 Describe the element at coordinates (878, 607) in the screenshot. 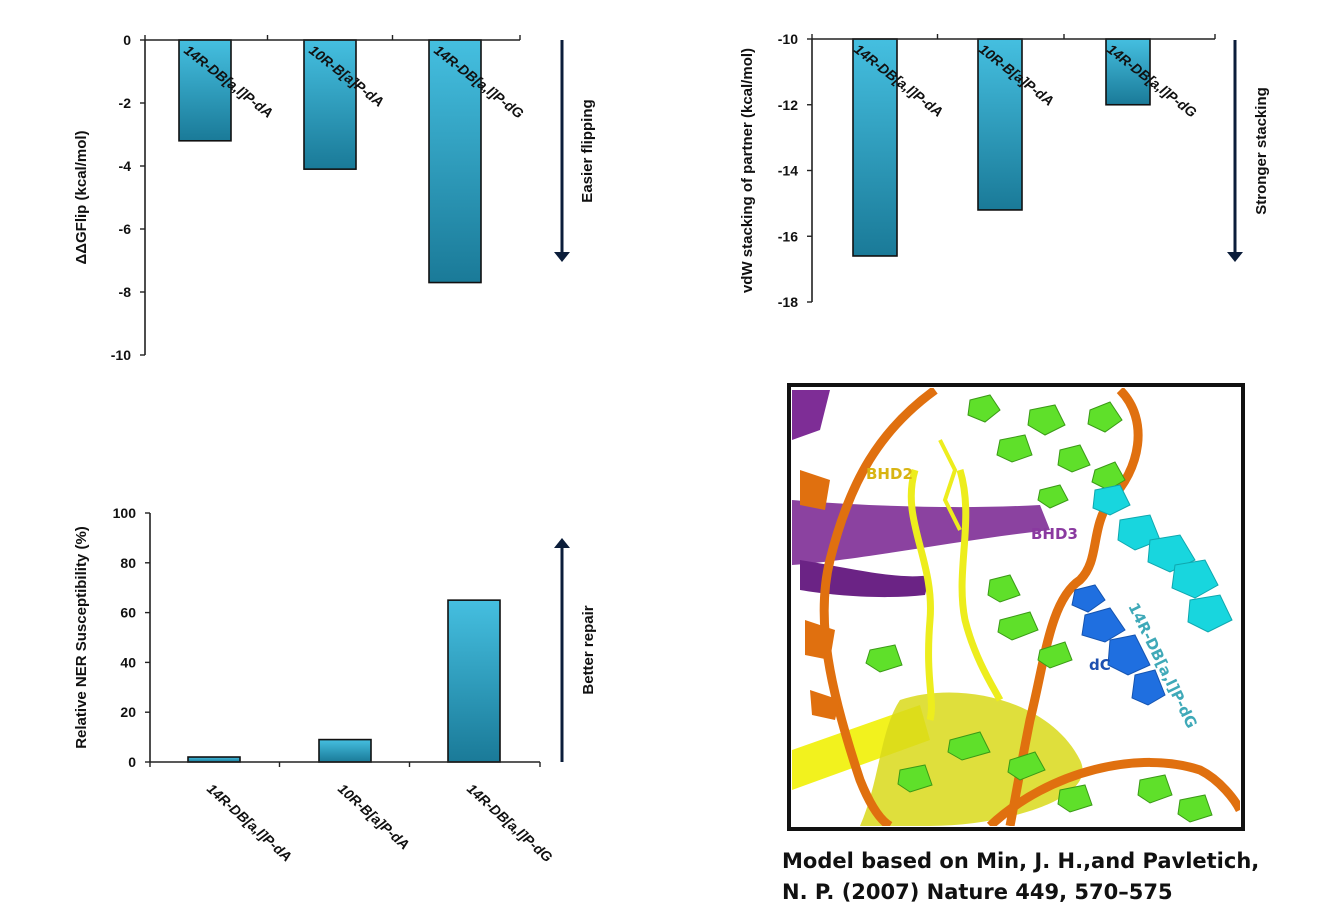

I see `dna-backbone-left` at that location.